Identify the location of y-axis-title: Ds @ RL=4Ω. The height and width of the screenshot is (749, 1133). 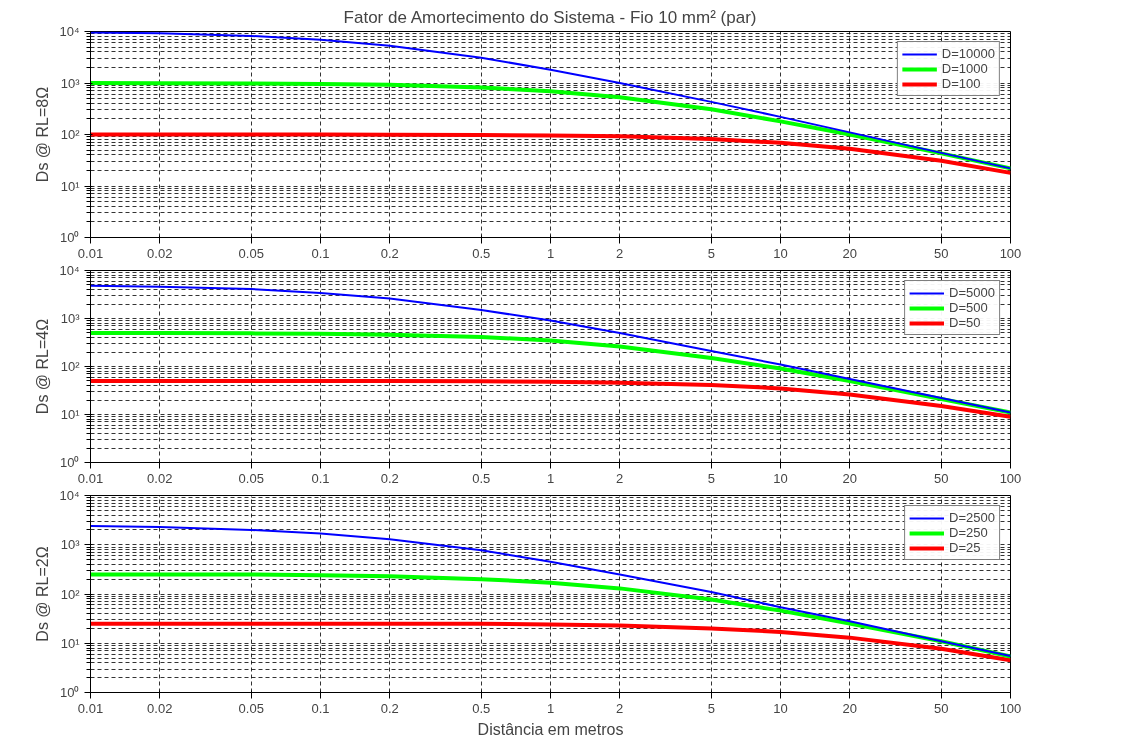
(43, 366).